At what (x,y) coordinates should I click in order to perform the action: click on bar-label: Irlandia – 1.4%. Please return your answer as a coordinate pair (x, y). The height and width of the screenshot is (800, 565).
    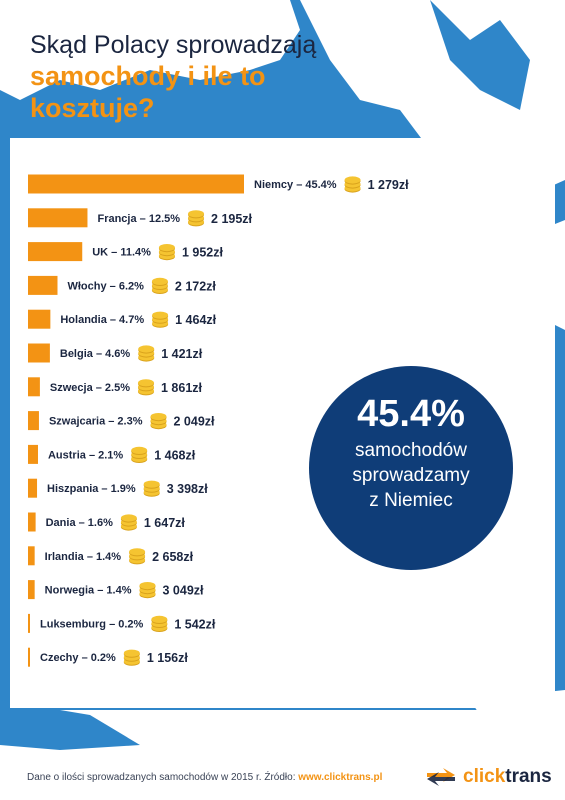
    Looking at the image, I should click on (83, 557).